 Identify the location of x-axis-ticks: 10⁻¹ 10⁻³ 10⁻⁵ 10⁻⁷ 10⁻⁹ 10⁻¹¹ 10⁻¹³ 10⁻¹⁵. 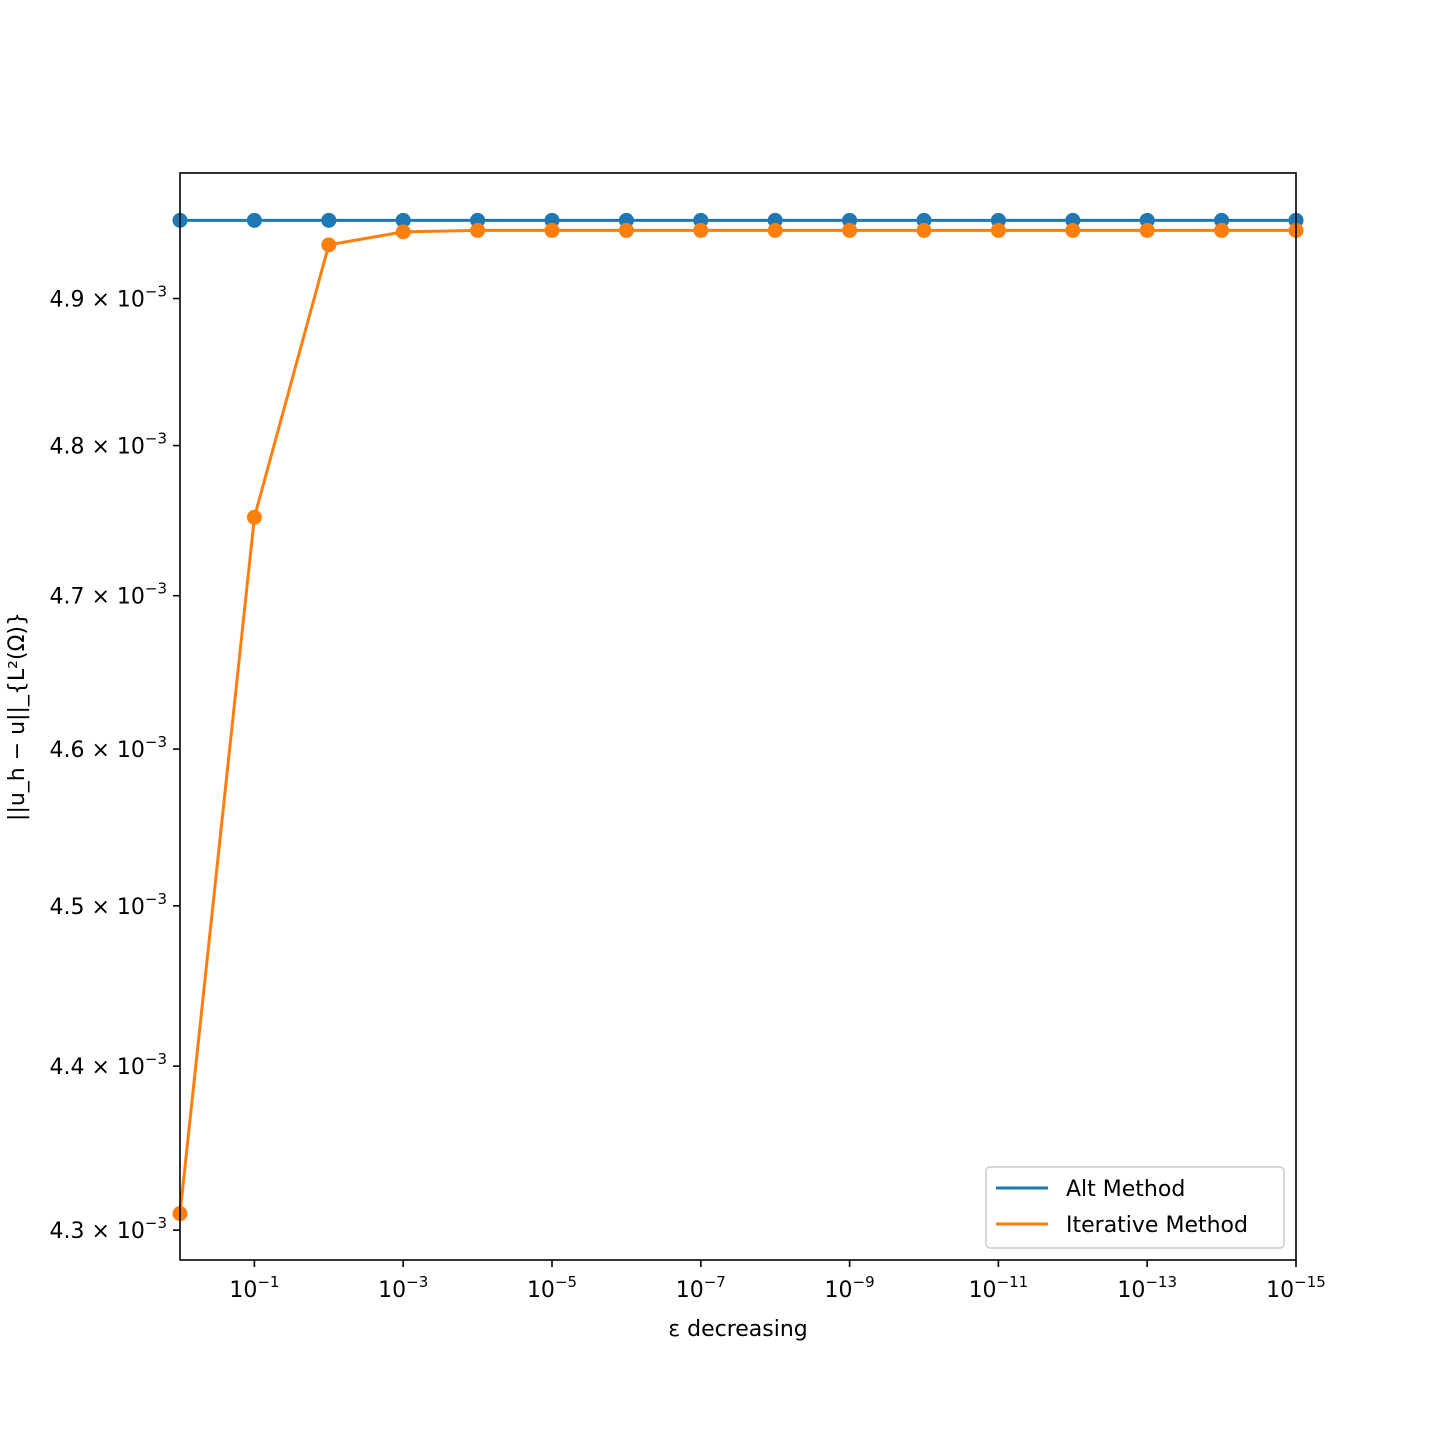
(777, 1281).